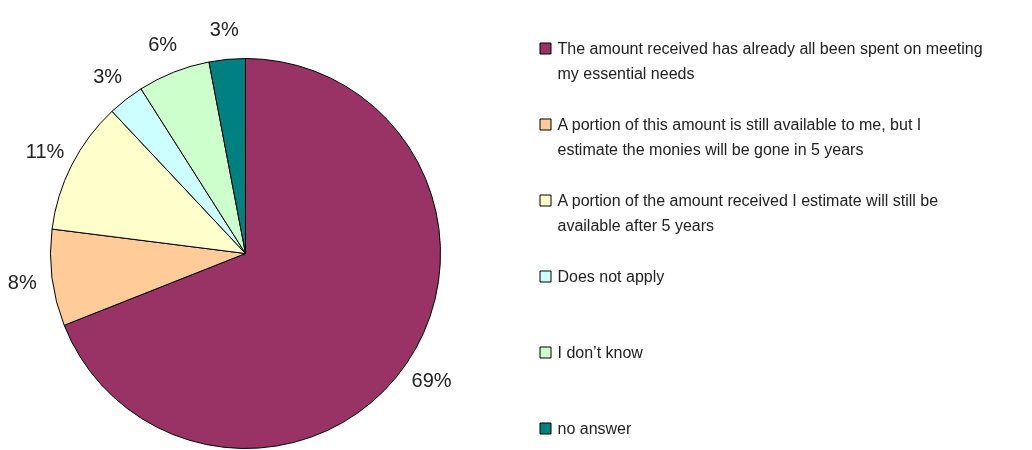  Describe the element at coordinates (594, 428) in the screenshot. I see `legend-label: no answer` at that location.